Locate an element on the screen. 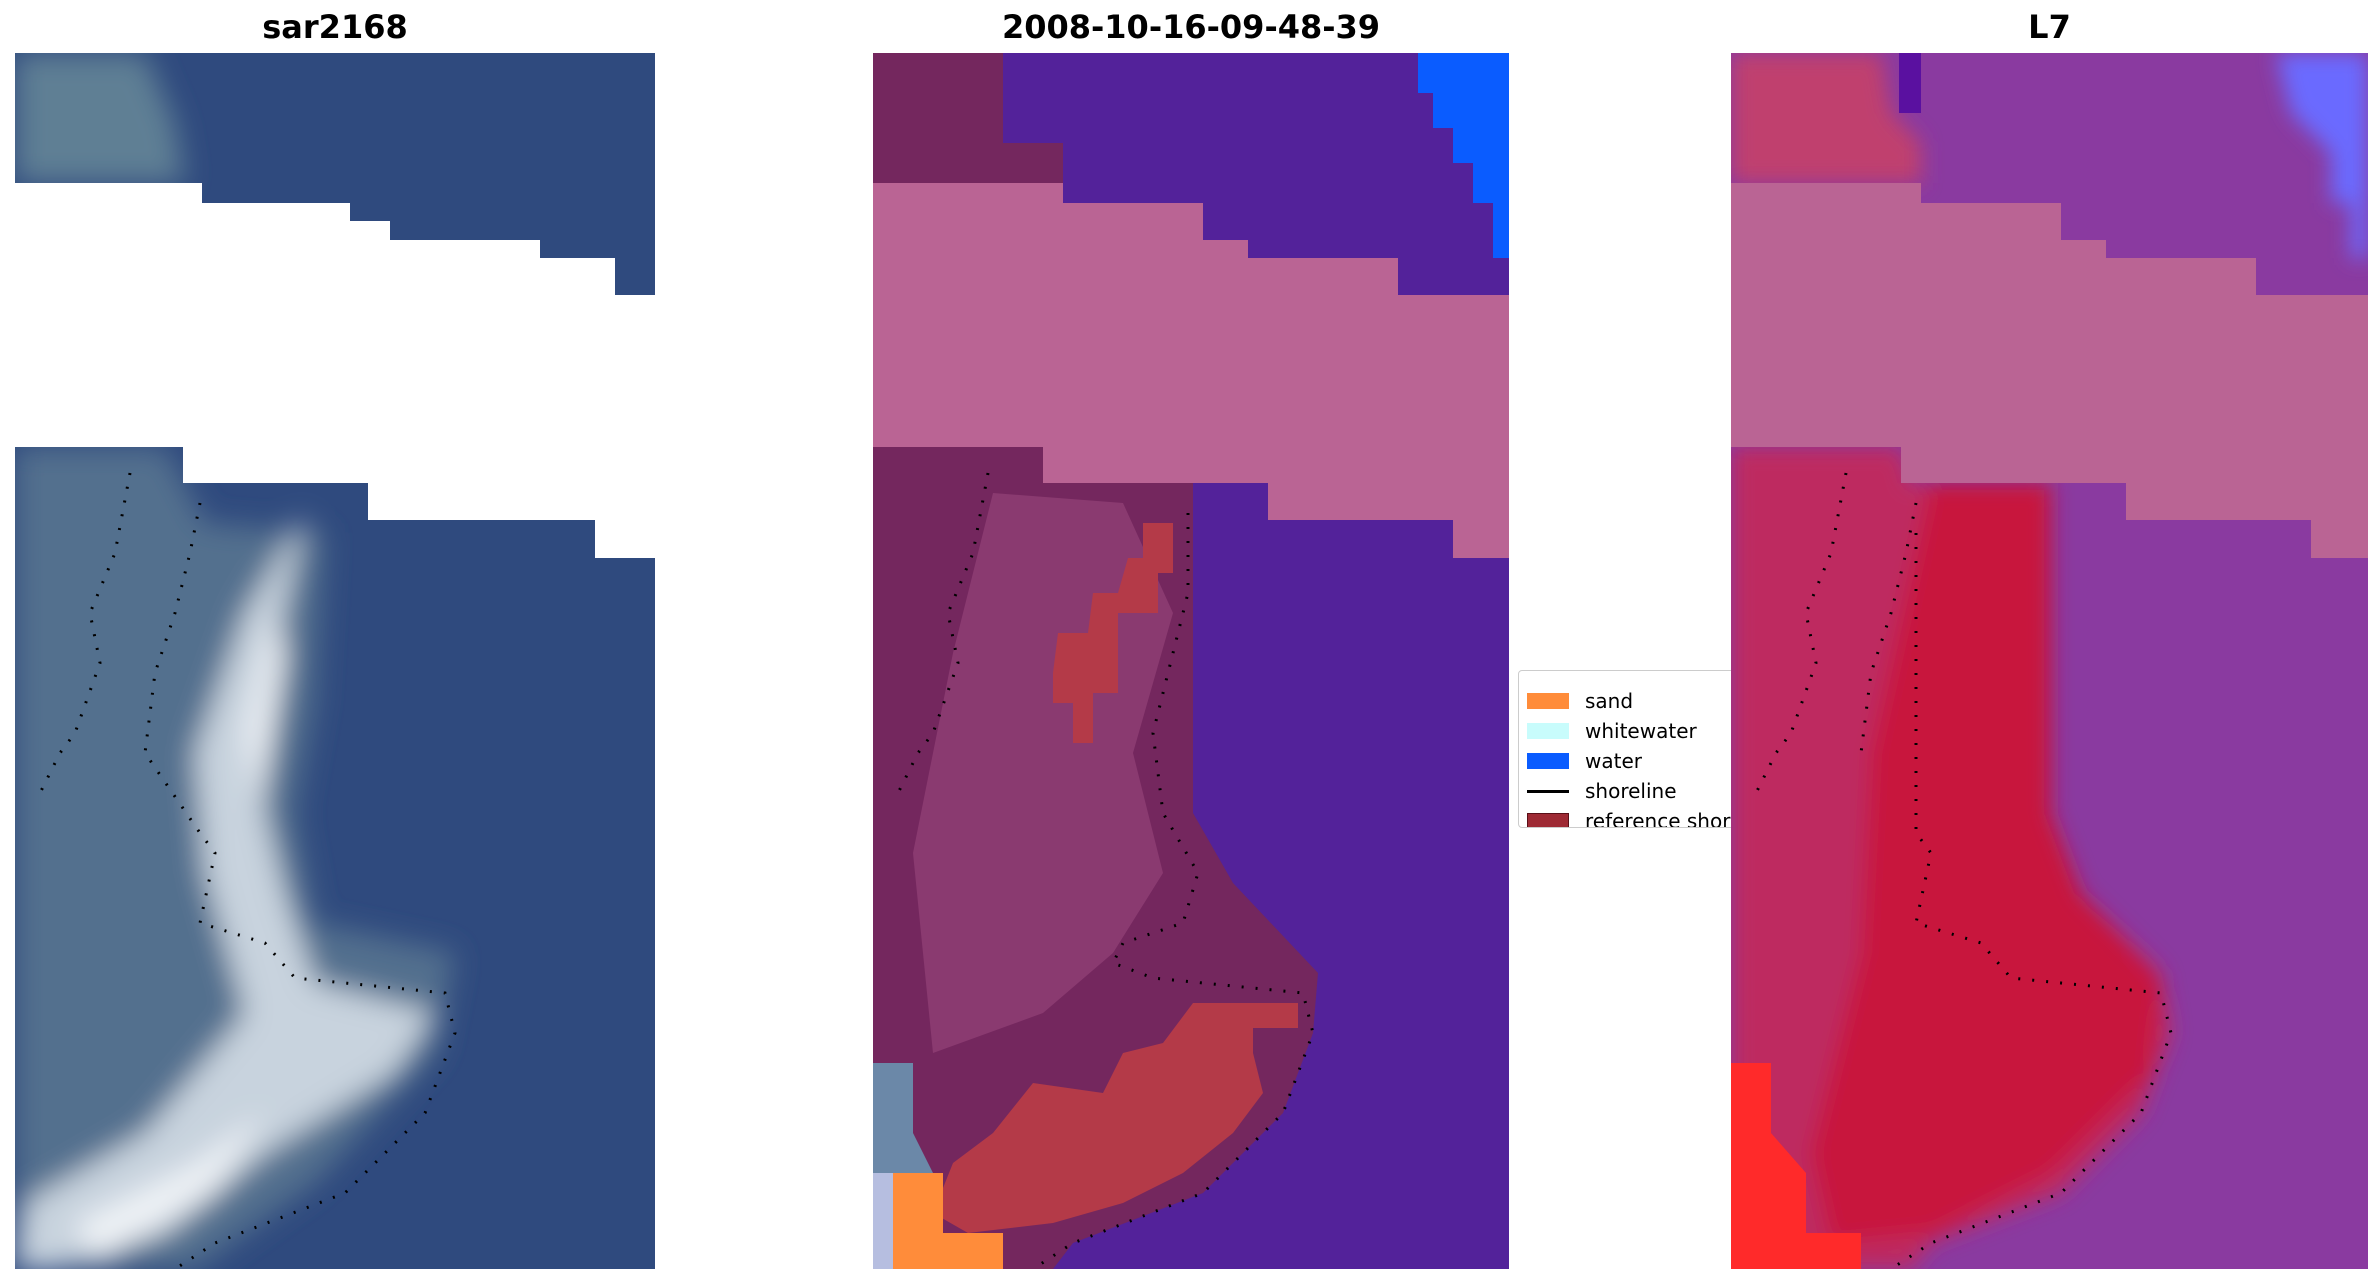  l7-buffer-band is located at coordinates (2049, 370).